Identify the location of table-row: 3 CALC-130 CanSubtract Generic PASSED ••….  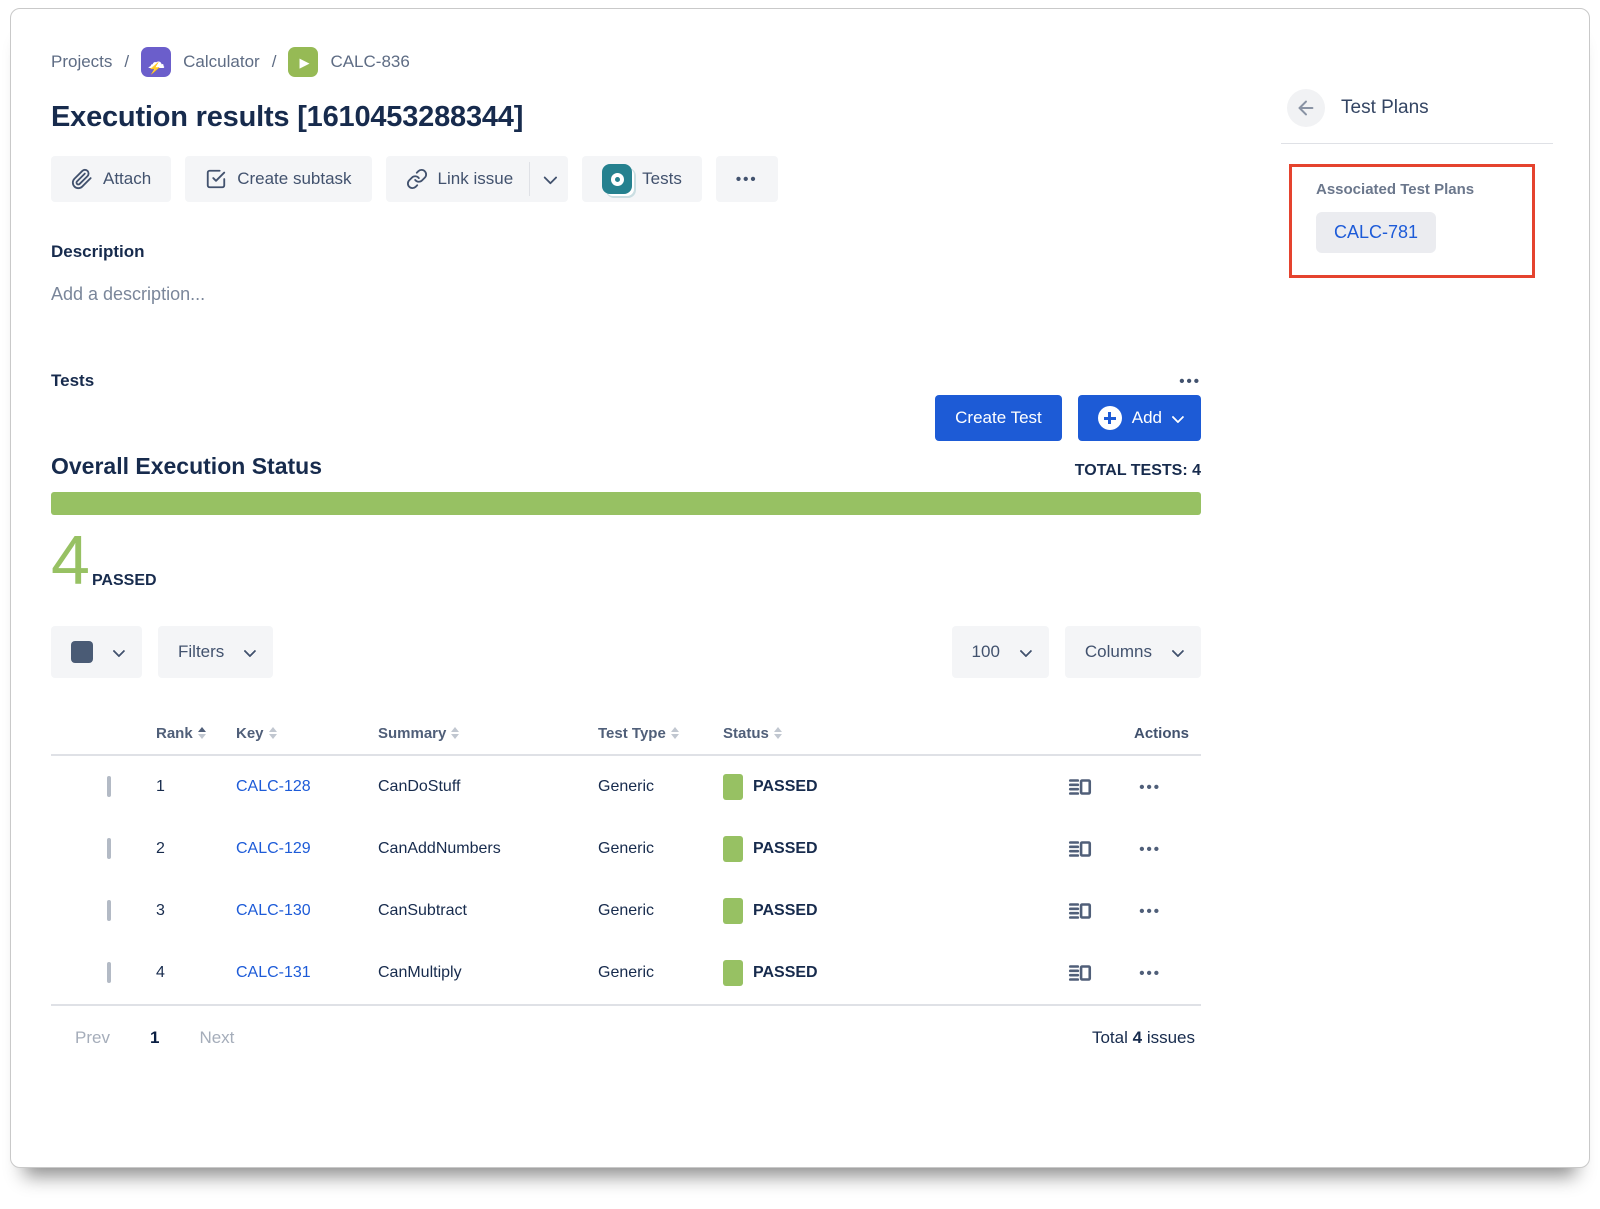
(626, 911).